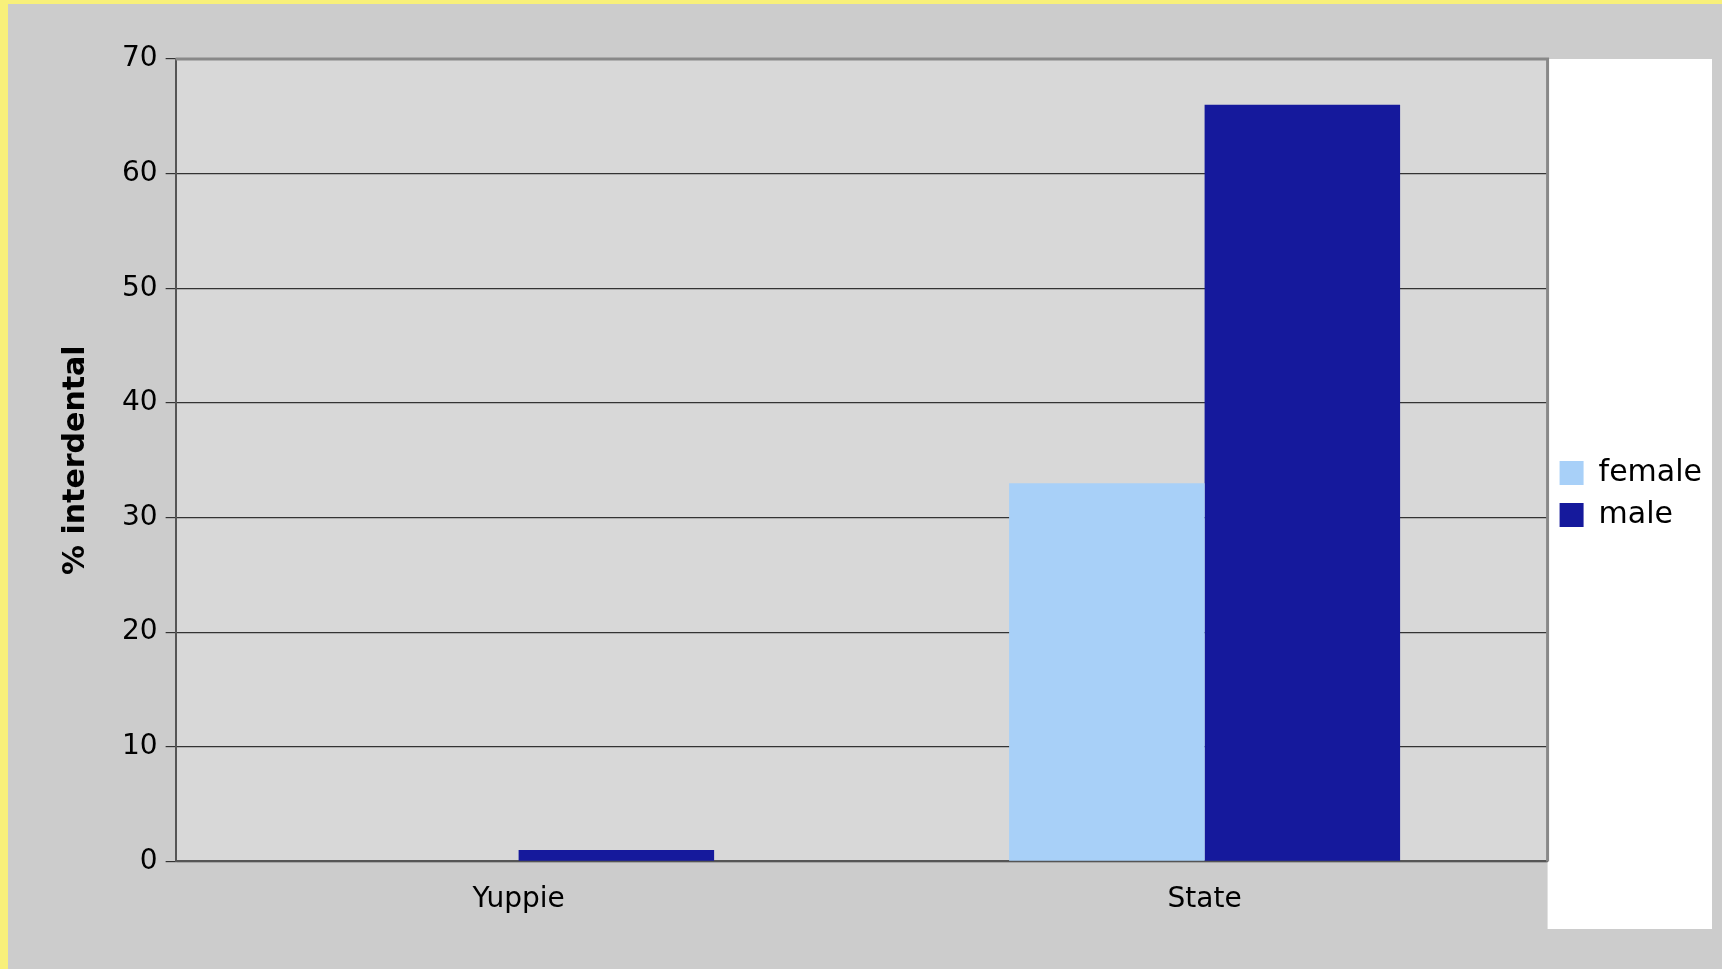  Describe the element at coordinates (139, 286) in the screenshot. I see `y-tick-label: 50` at that location.